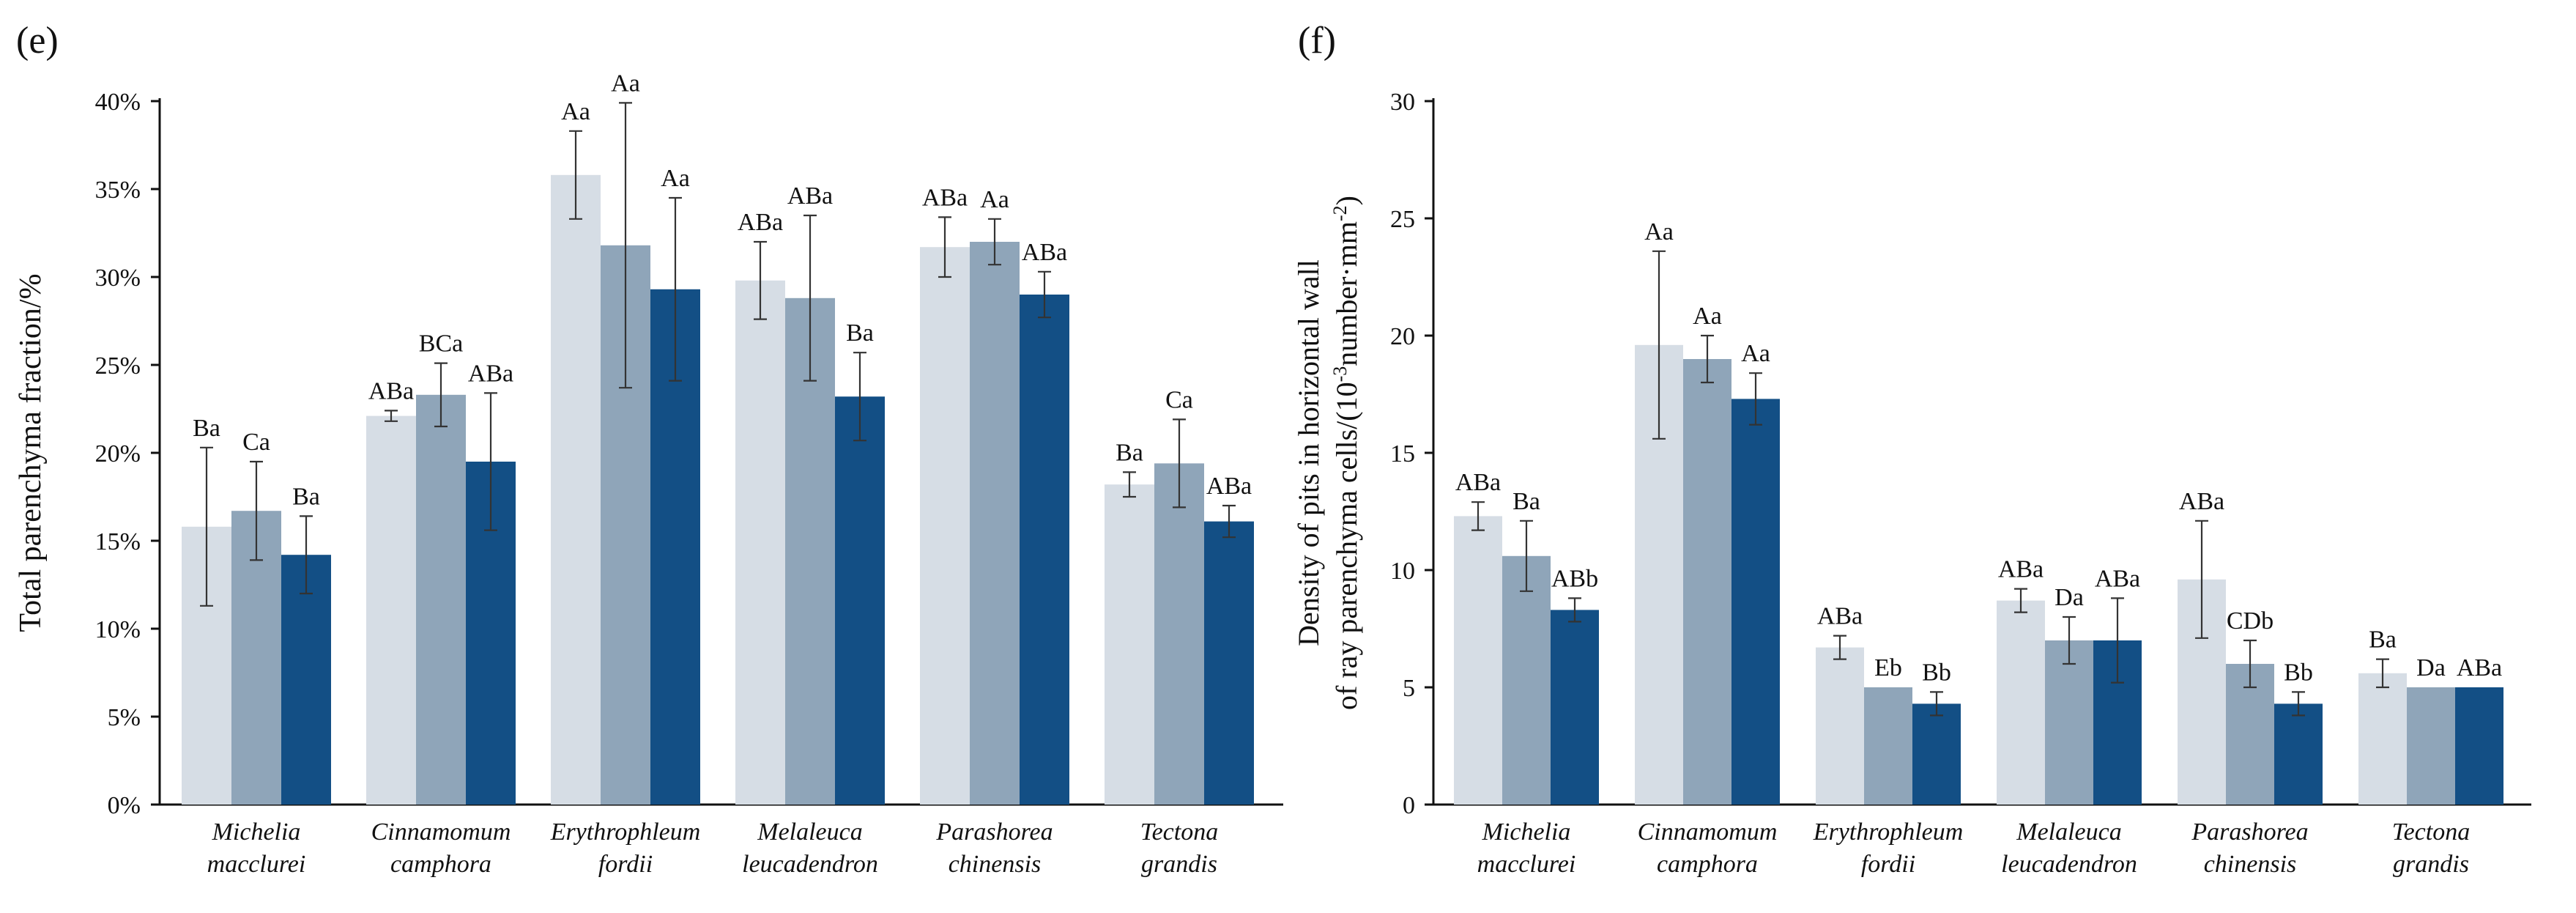  What do you see at coordinates (1340, 374) in the screenshot?
I see `y-axis-title-superscript: -3` at bounding box center [1340, 374].